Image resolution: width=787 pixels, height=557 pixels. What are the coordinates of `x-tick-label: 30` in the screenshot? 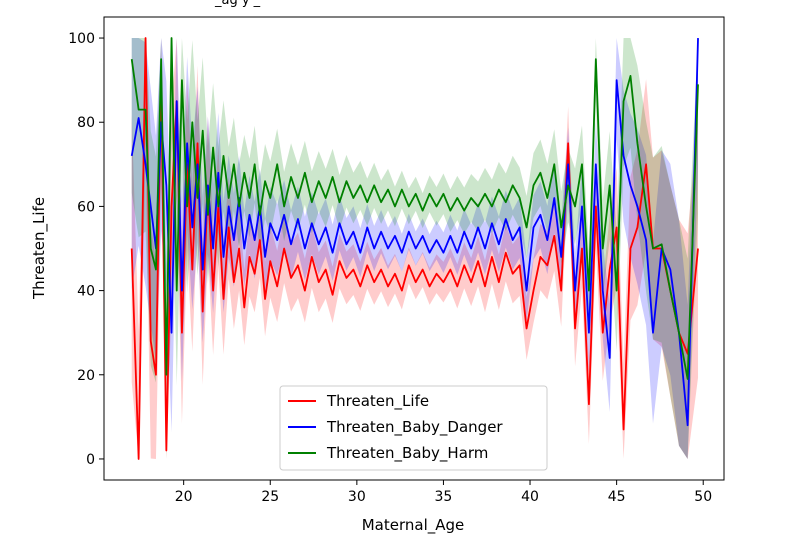 It's located at (357, 497).